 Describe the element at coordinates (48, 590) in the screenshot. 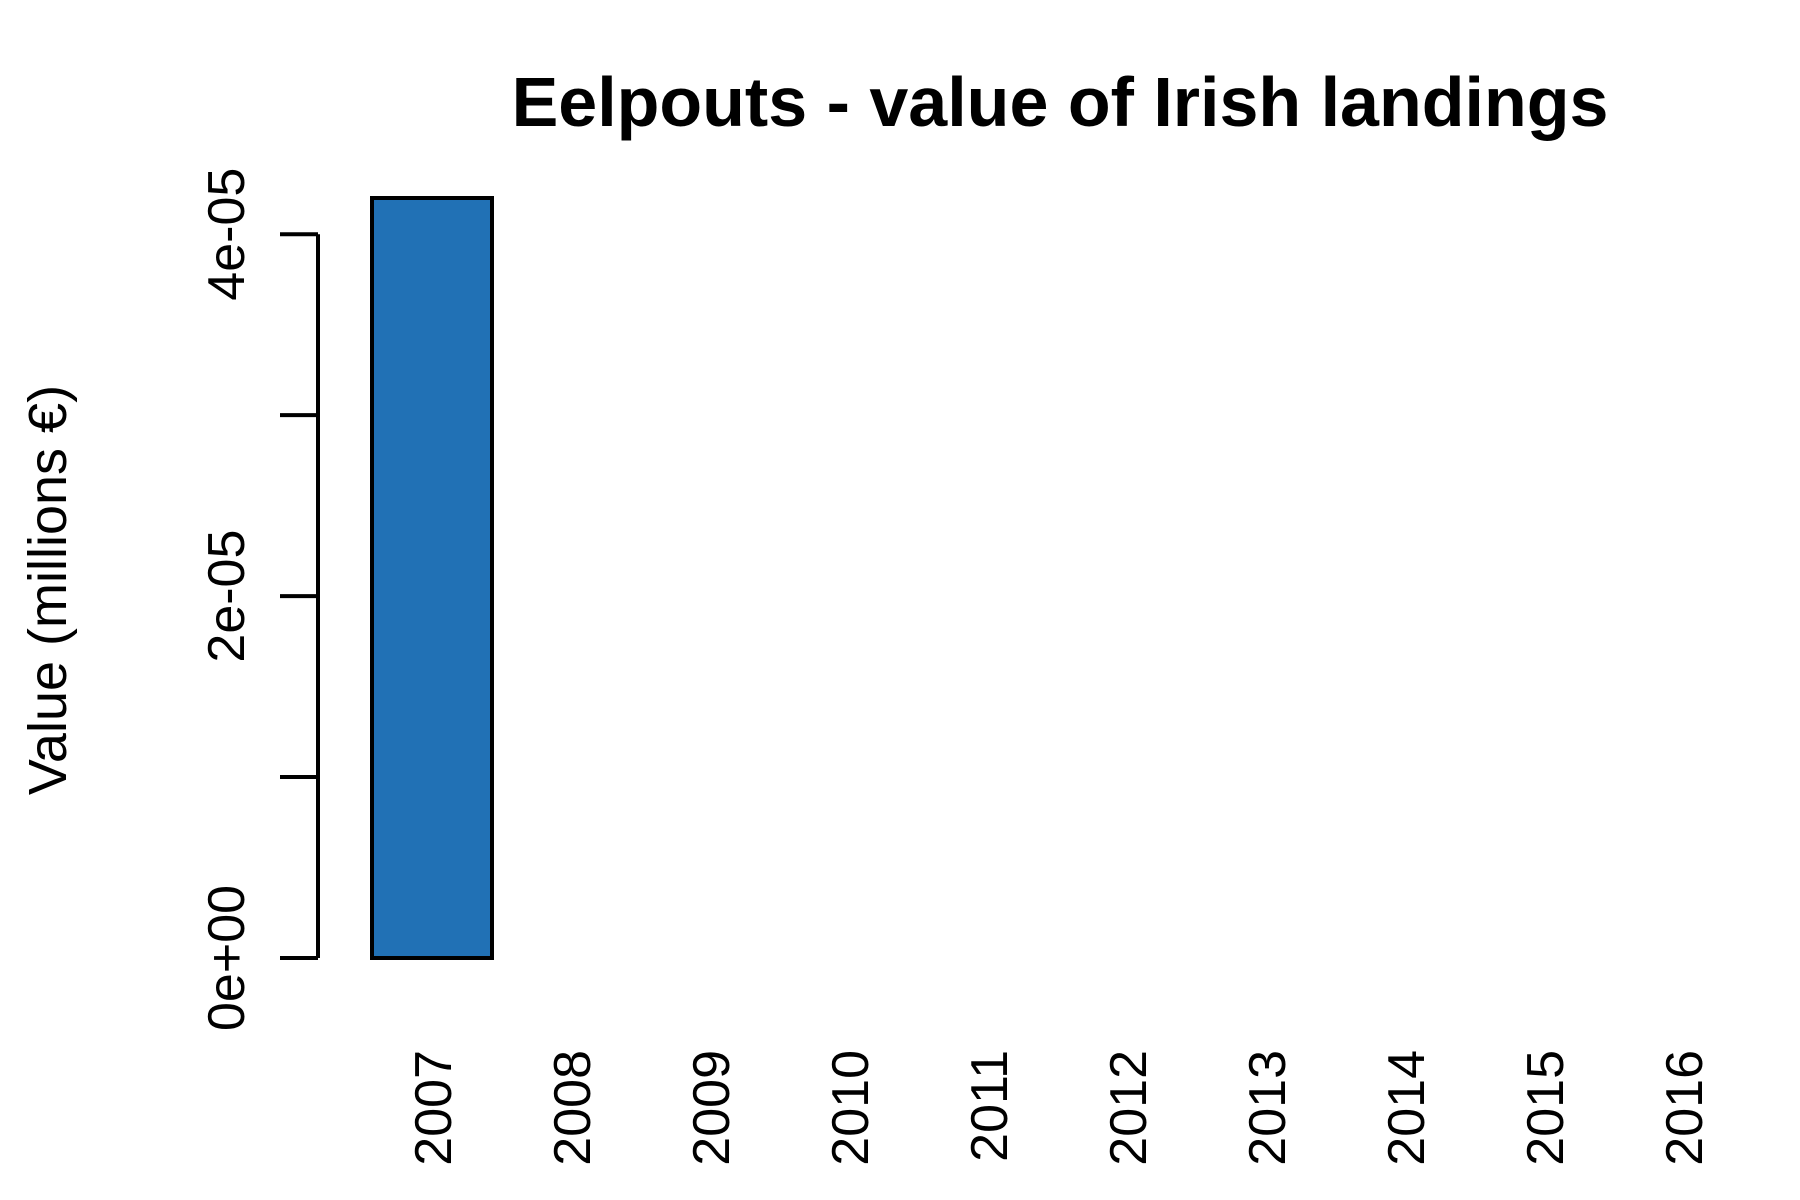

I see `y-axis-label: Value (millions €)` at that location.